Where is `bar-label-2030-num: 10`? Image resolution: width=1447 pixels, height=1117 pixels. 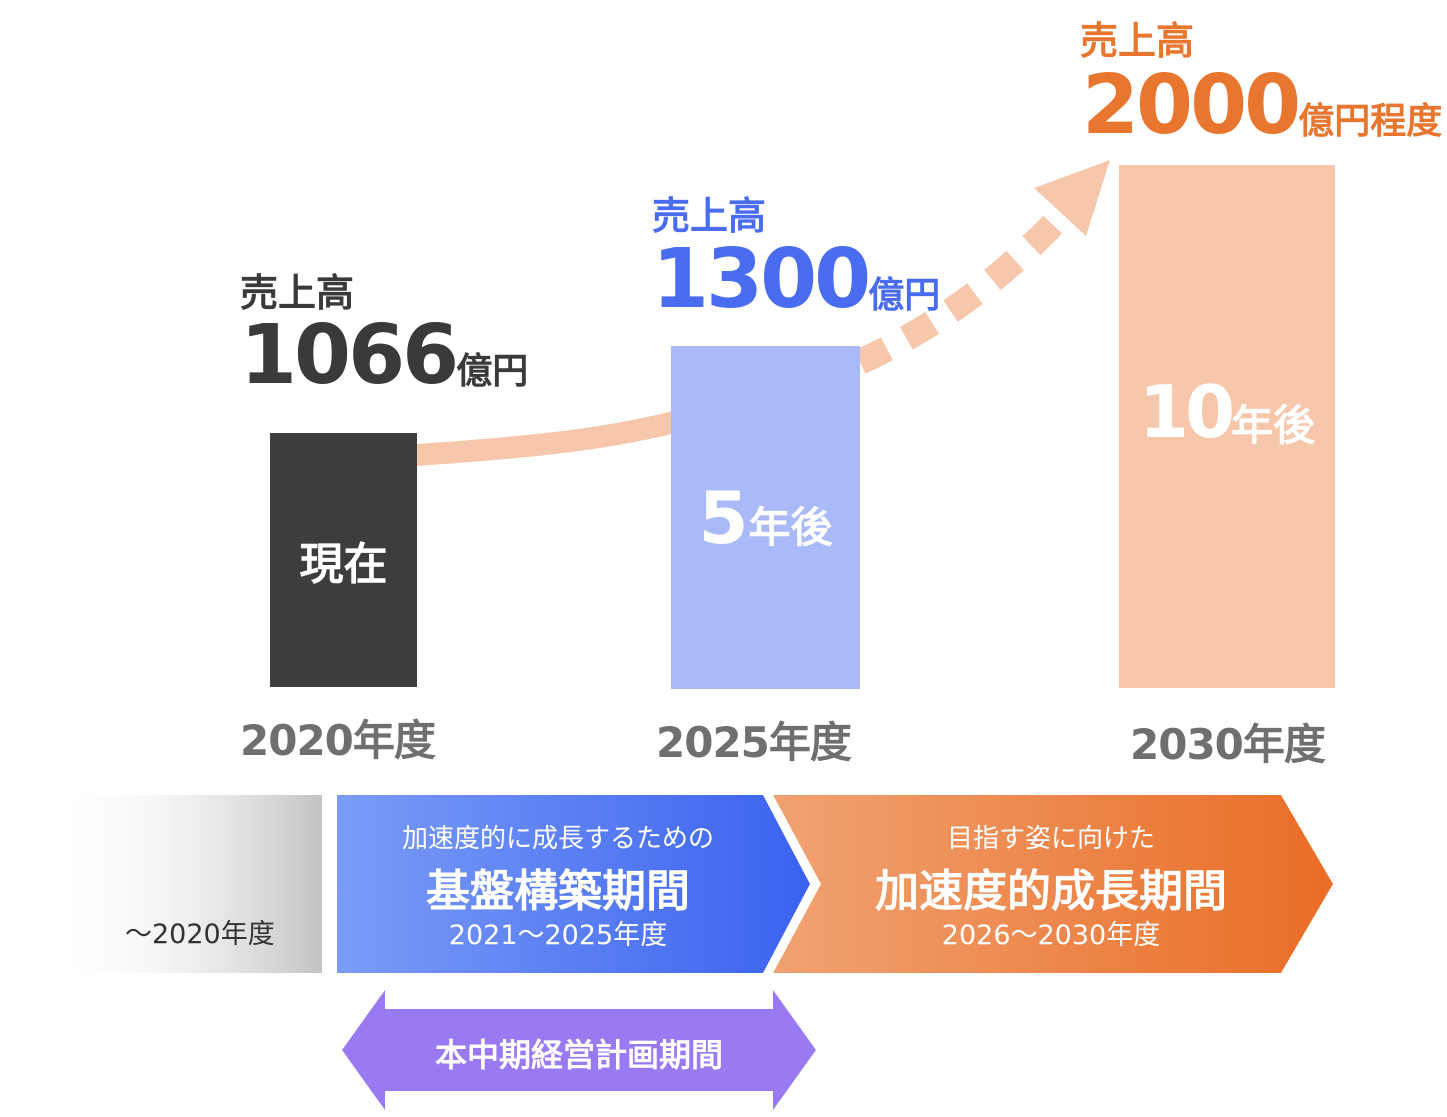 bar-label-2030-num: 10 is located at coordinates (1186, 412).